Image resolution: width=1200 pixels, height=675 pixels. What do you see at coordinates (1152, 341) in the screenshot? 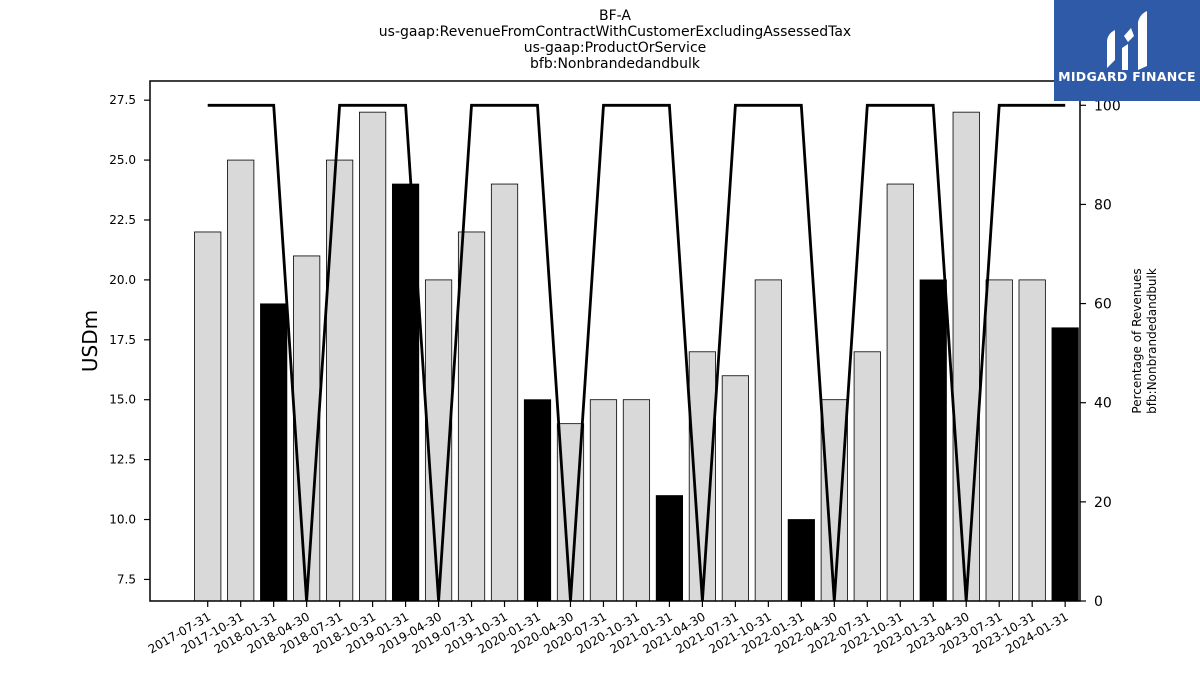
I see `y-axis-label-right: bfb:Nonbrandedandbulk` at bounding box center [1152, 341].